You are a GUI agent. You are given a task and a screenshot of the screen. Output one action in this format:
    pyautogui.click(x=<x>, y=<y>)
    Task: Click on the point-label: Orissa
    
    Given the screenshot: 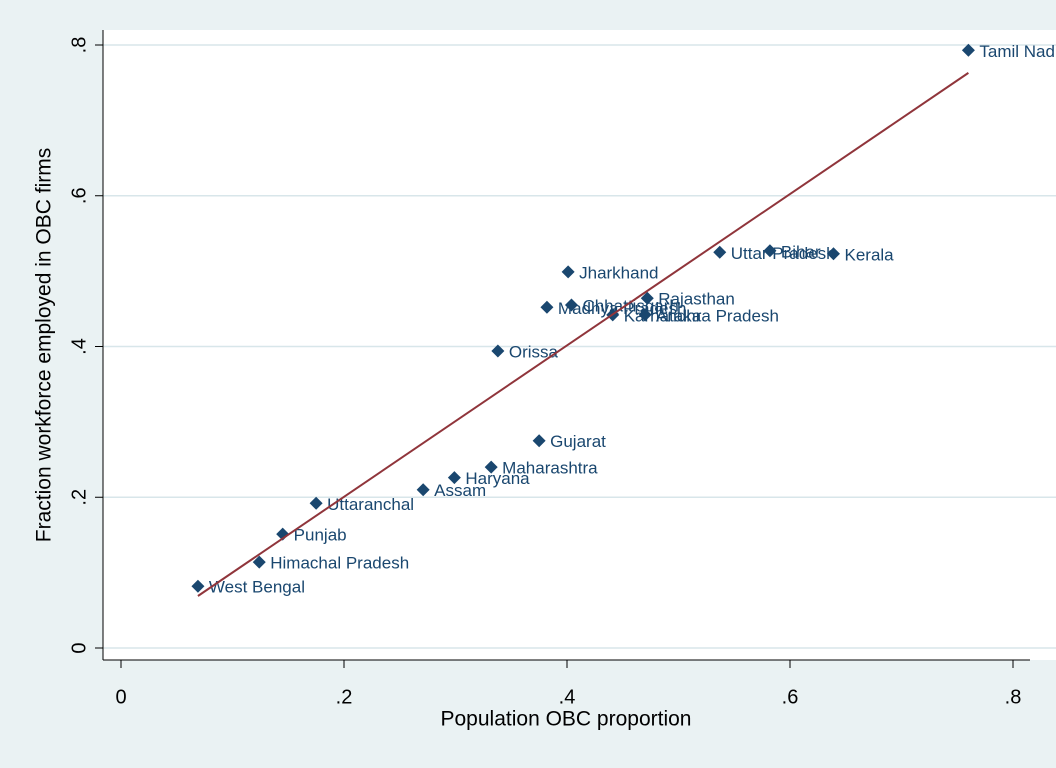 What is the action you would take?
    pyautogui.click(x=534, y=352)
    